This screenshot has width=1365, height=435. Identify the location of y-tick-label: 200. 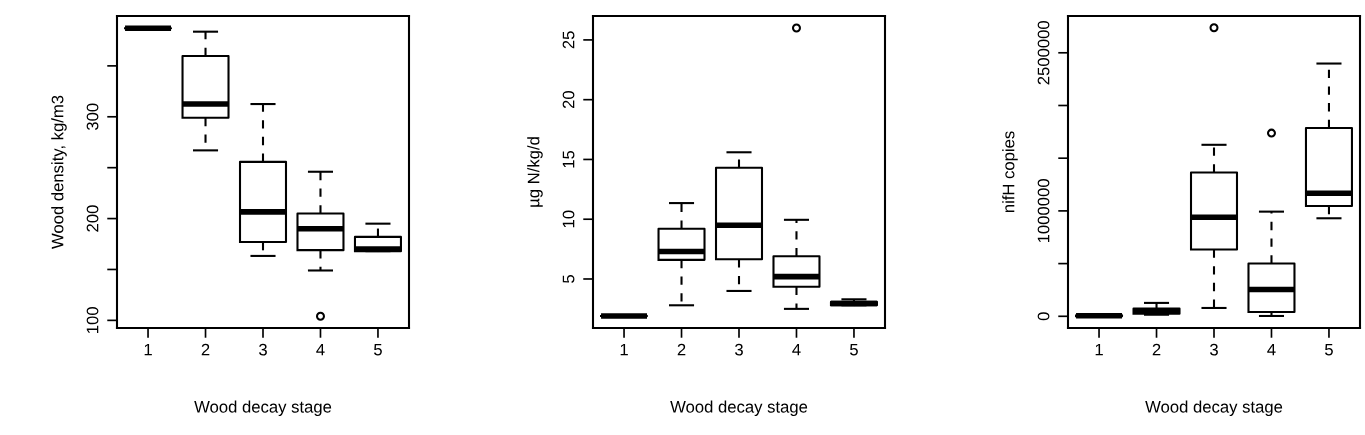
(92, 218).